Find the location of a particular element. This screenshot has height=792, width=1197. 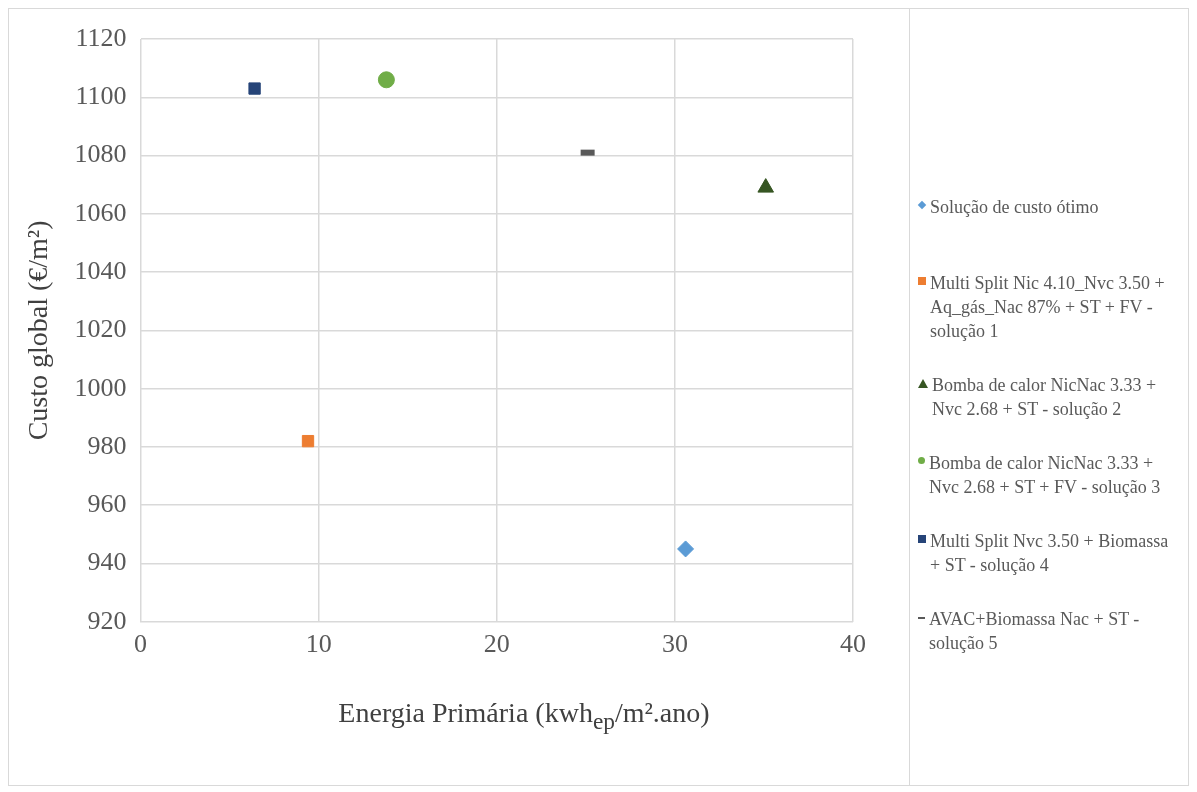

x-tick-label: 20 is located at coordinates (496, 644).